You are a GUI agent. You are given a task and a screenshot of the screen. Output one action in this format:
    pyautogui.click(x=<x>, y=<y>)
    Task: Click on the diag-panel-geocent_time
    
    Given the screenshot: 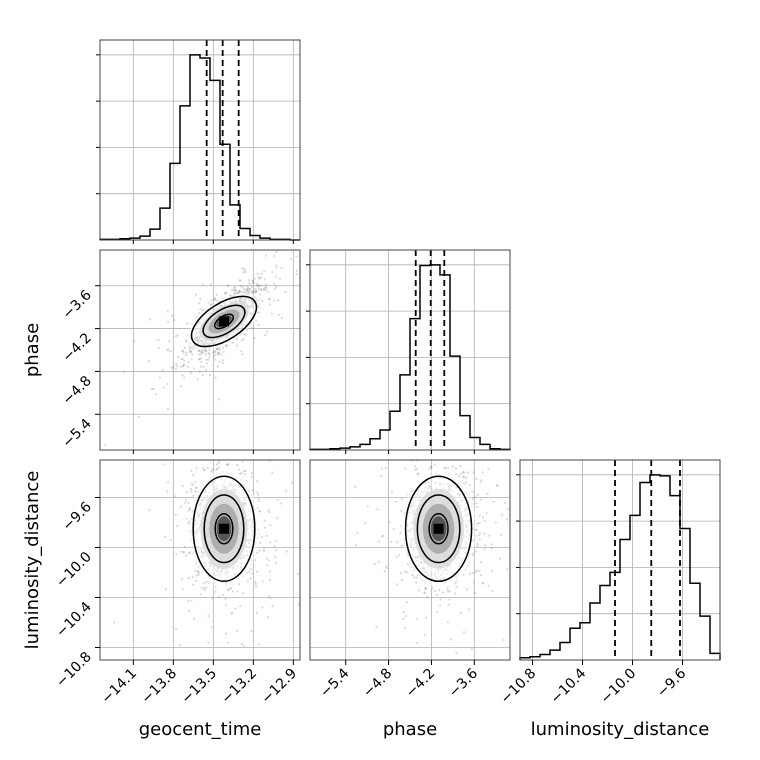 What is the action you would take?
    pyautogui.click(x=198, y=140)
    